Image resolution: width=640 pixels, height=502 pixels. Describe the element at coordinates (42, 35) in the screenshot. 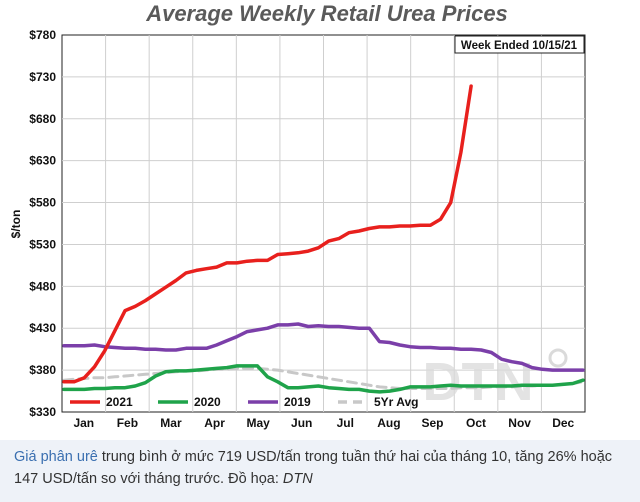

I see `y-tick-label: $780` at that location.